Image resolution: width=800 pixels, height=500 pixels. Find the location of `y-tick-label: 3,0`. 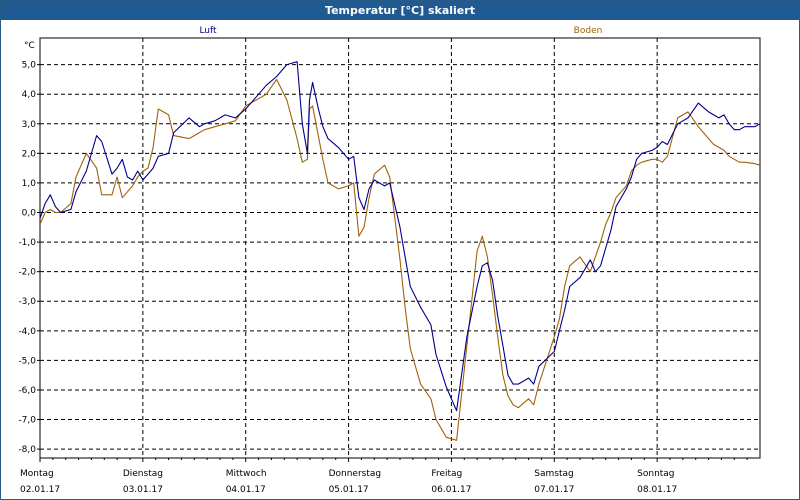

y-tick-label: 3,0 is located at coordinates (29, 125).